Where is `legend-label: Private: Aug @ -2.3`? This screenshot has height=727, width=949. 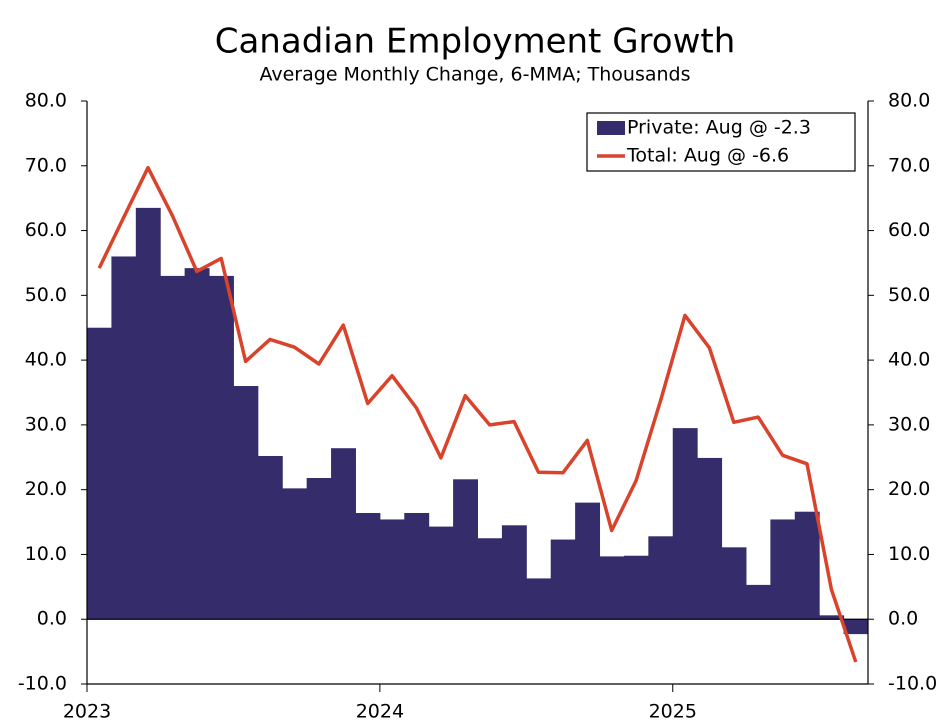 legend-label: Private: Aug @ -2.3 is located at coordinates (719, 128).